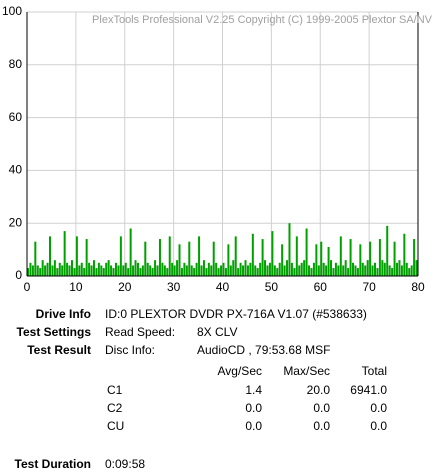  I want to click on row-name: C1, so click(115, 390).